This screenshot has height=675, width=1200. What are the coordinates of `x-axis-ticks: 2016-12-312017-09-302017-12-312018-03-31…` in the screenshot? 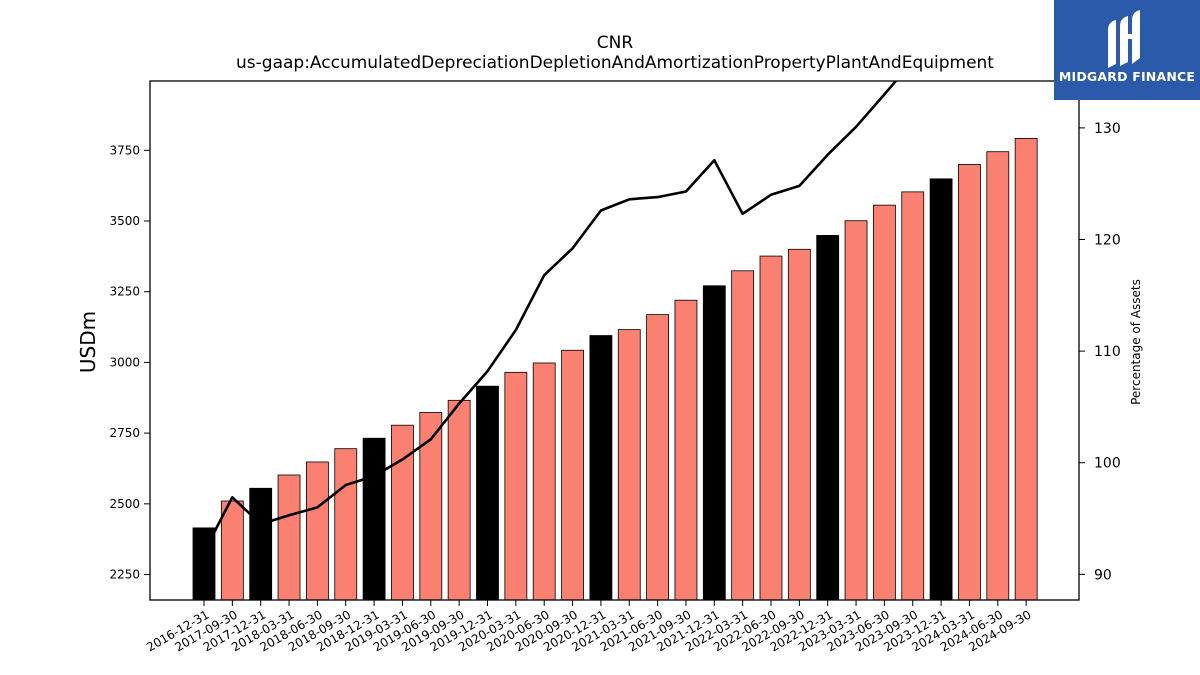 It's located at (589, 627).